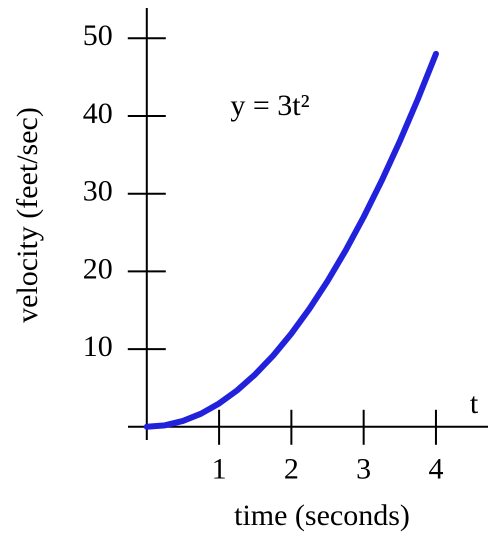 The height and width of the screenshot is (550, 496). I want to click on y-tick-label: 30, so click(98, 191).